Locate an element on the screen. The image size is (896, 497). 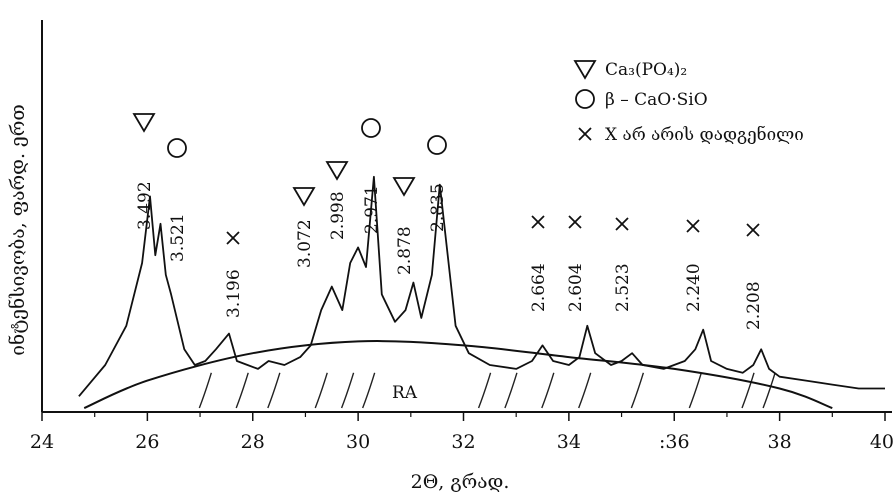
peak-label: 3.492 is located at coordinates (145, 205).